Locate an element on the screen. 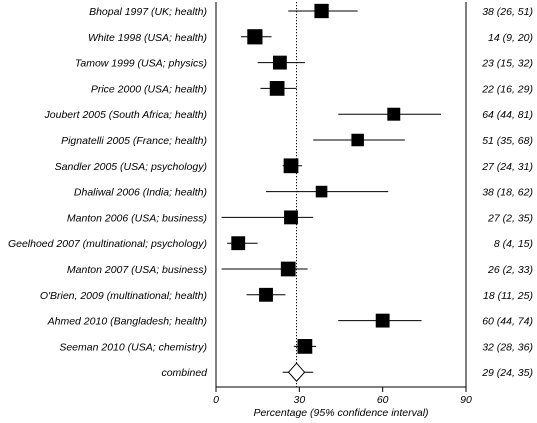 The image size is (537, 423). combined-label: combined is located at coordinates (184, 373).